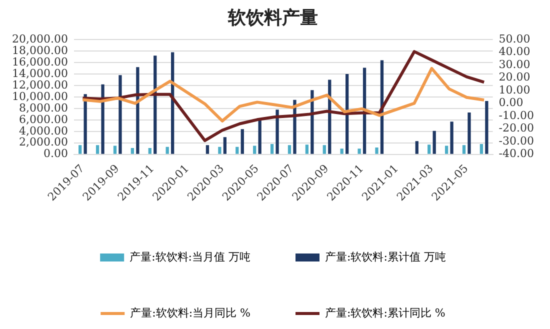 Image resolution: width=550 pixels, height=329 pixels. I want to click on y2-tick-label: -20.00, so click(516, 128).